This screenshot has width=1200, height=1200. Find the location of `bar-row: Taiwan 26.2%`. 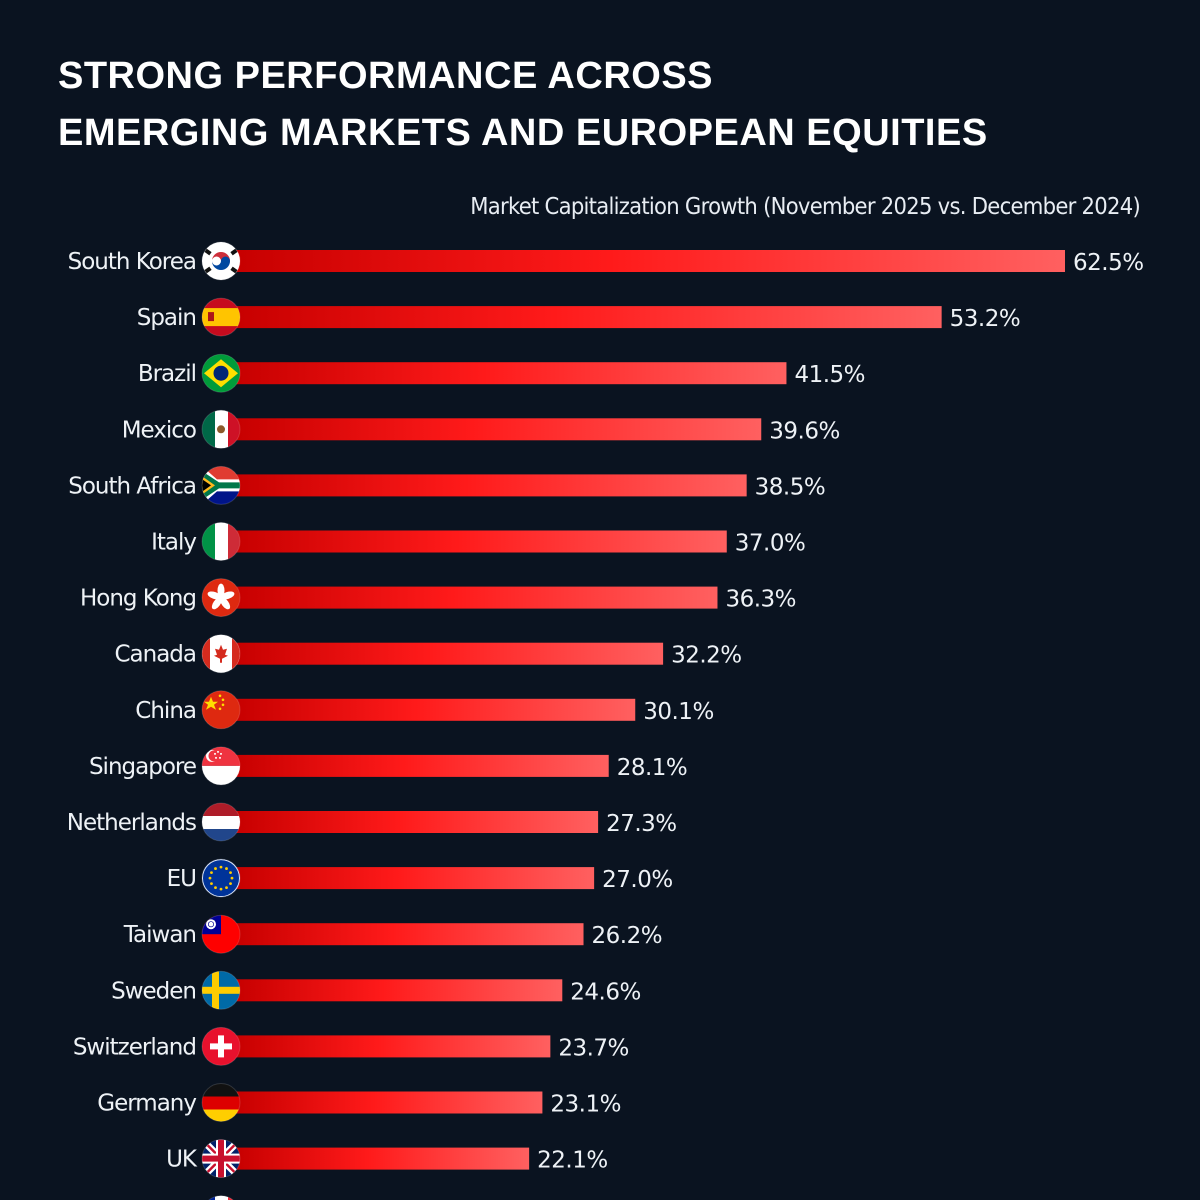

bar-row: Taiwan 26.2% is located at coordinates (393, 934).